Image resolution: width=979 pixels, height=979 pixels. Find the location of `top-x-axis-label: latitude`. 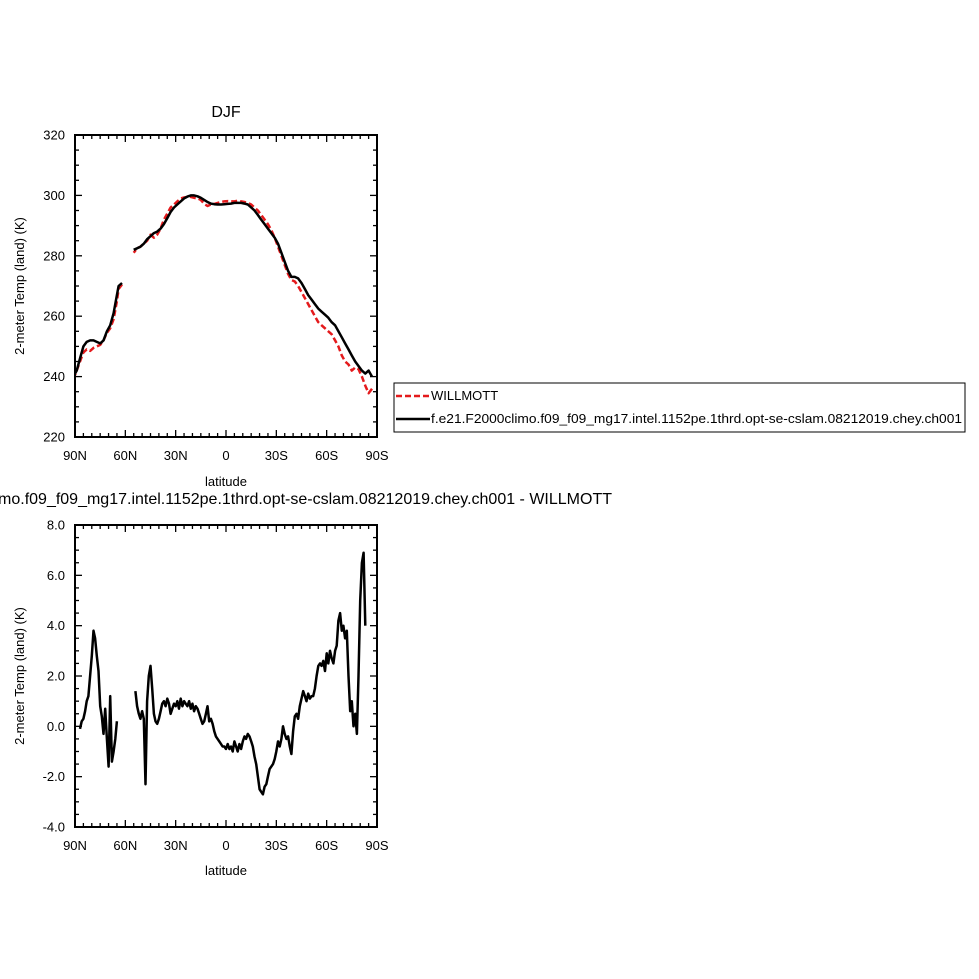

top-x-axis-label: latitude is located at coordinates (226, 481).